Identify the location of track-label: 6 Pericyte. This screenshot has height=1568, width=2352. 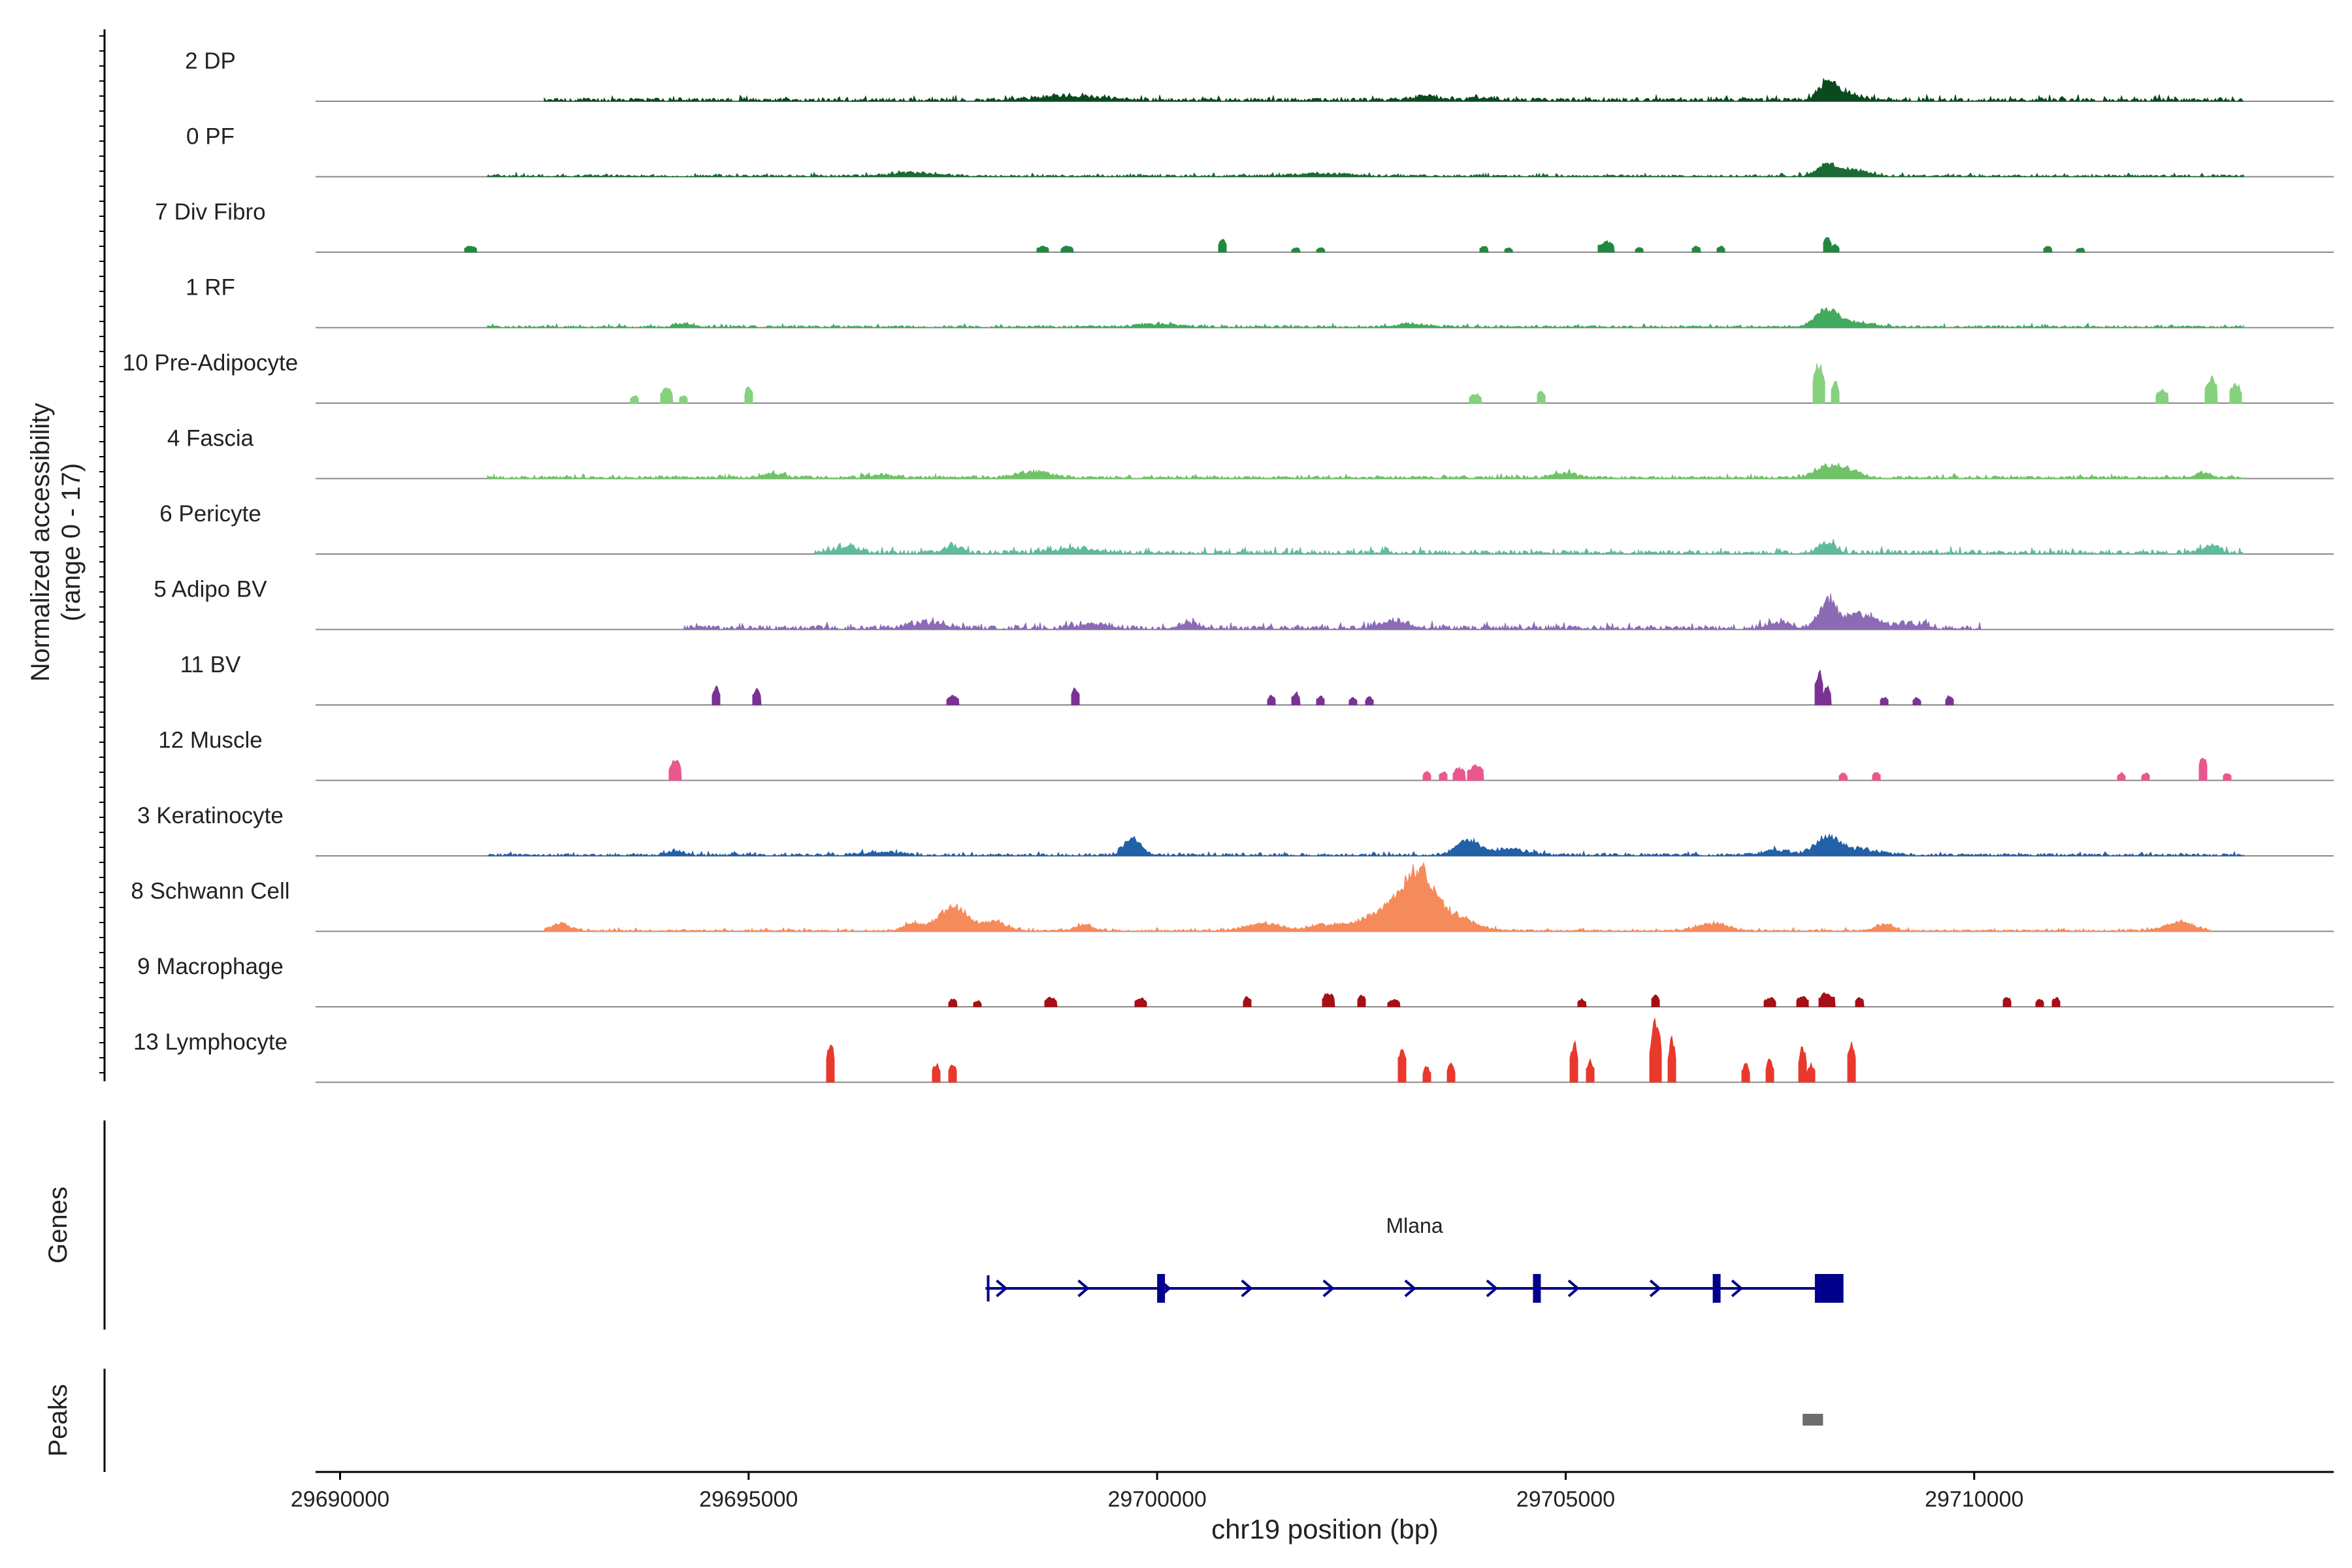
(210, 514).